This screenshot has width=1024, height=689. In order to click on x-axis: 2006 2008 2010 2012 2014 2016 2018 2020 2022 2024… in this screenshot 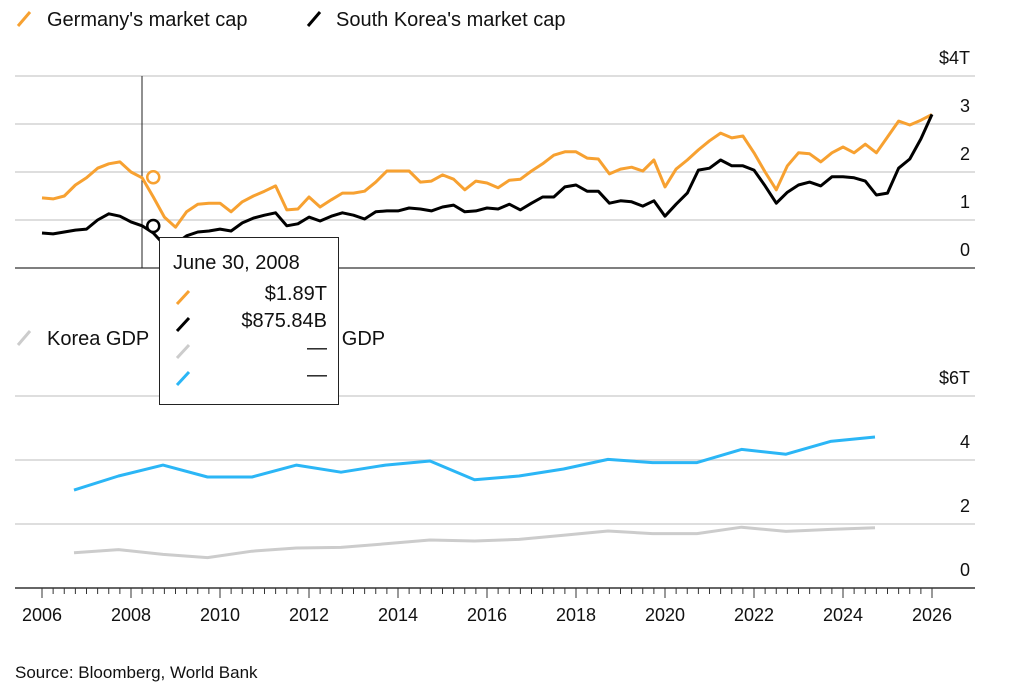, I will do `click(495, 606)`.